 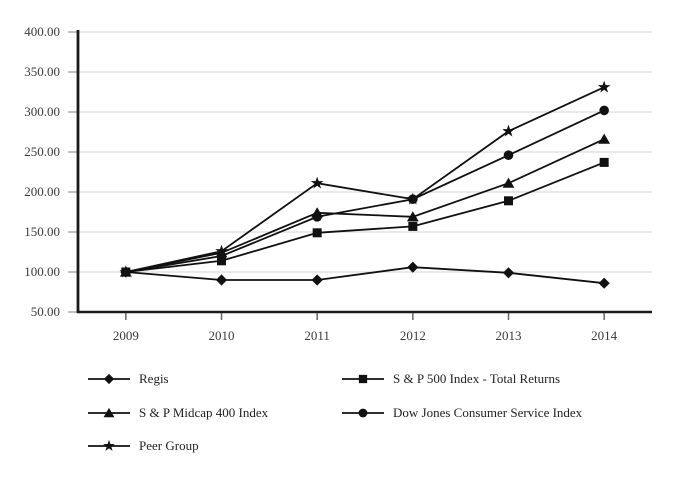 I want to click on series-regis, so click(x=365, y=275).